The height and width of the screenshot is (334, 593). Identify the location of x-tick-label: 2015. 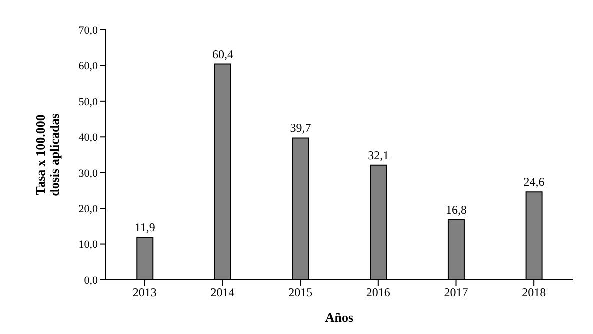
(300, 293).